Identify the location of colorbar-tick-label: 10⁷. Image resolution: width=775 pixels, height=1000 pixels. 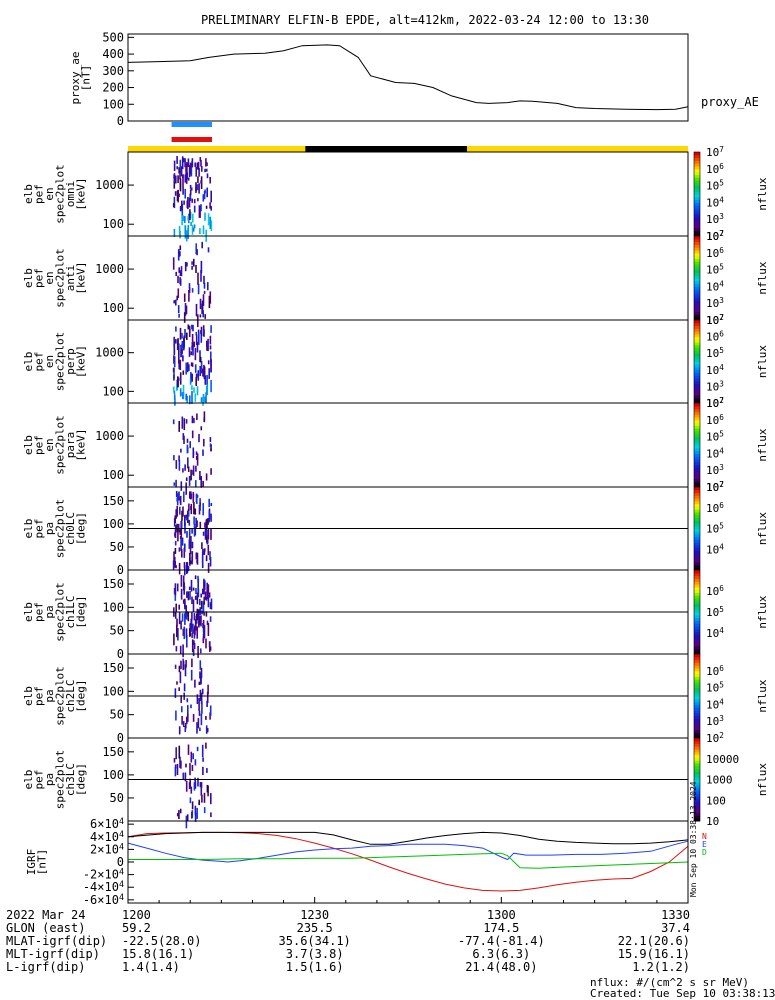
(715, 152).